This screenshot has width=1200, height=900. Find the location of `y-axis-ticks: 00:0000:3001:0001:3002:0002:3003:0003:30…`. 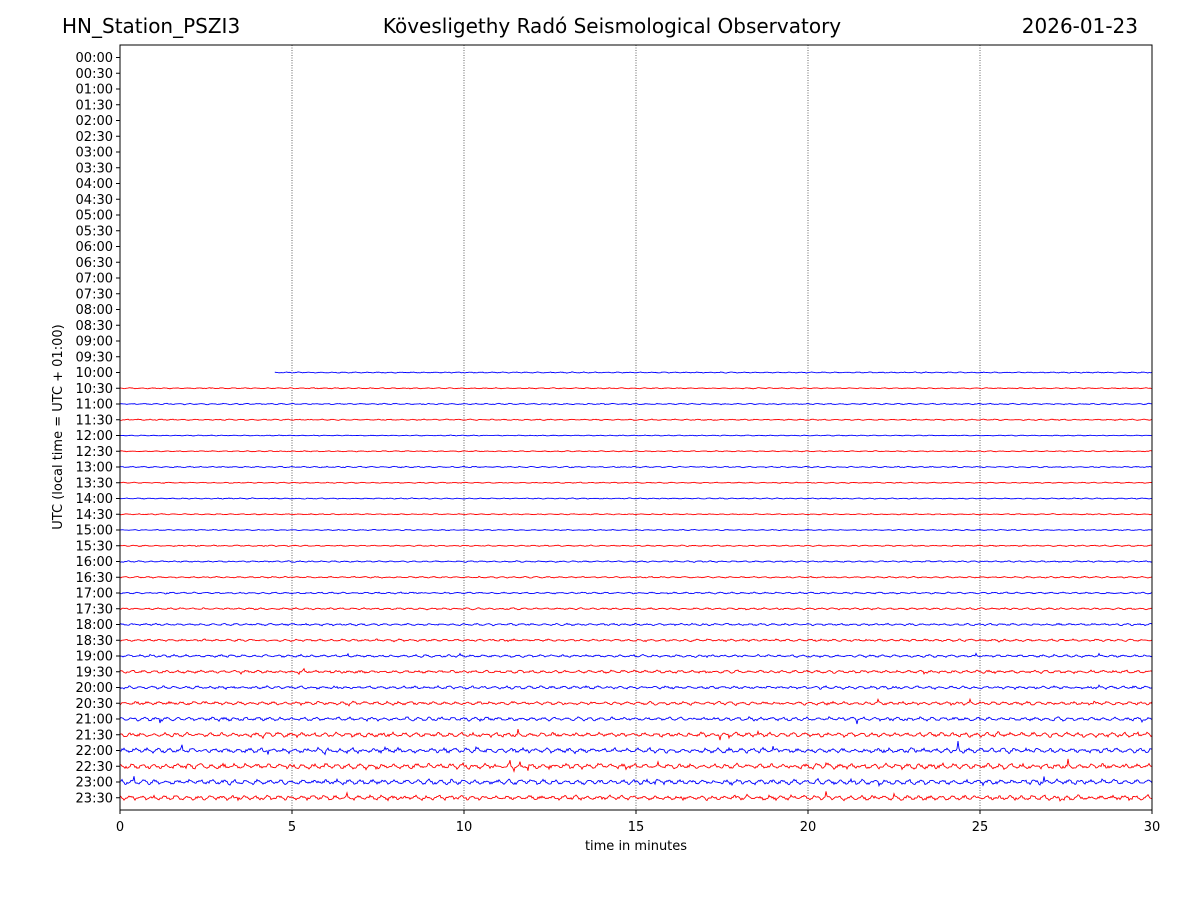

y-axis-ticks: 00:0000:3001:0001:3002:0002:3003:0003:30… is located at coordinates (98, 428).